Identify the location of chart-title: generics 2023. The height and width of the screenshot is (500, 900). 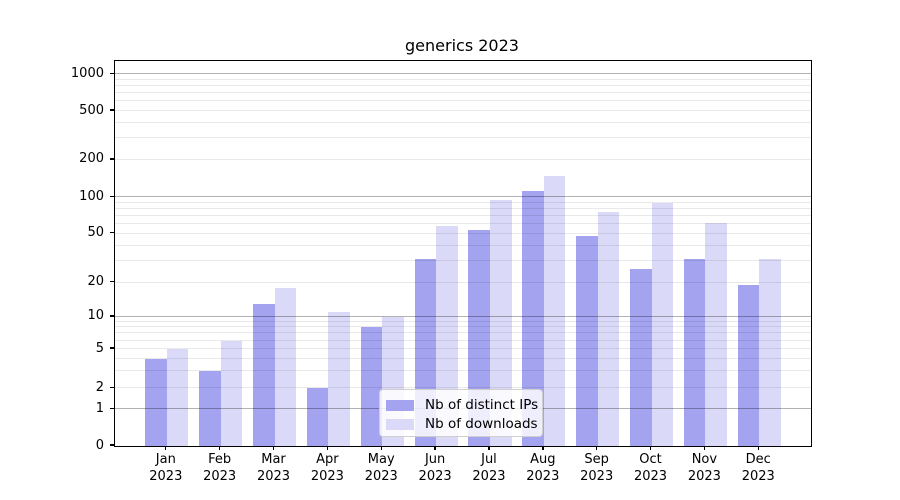
(462, 45).